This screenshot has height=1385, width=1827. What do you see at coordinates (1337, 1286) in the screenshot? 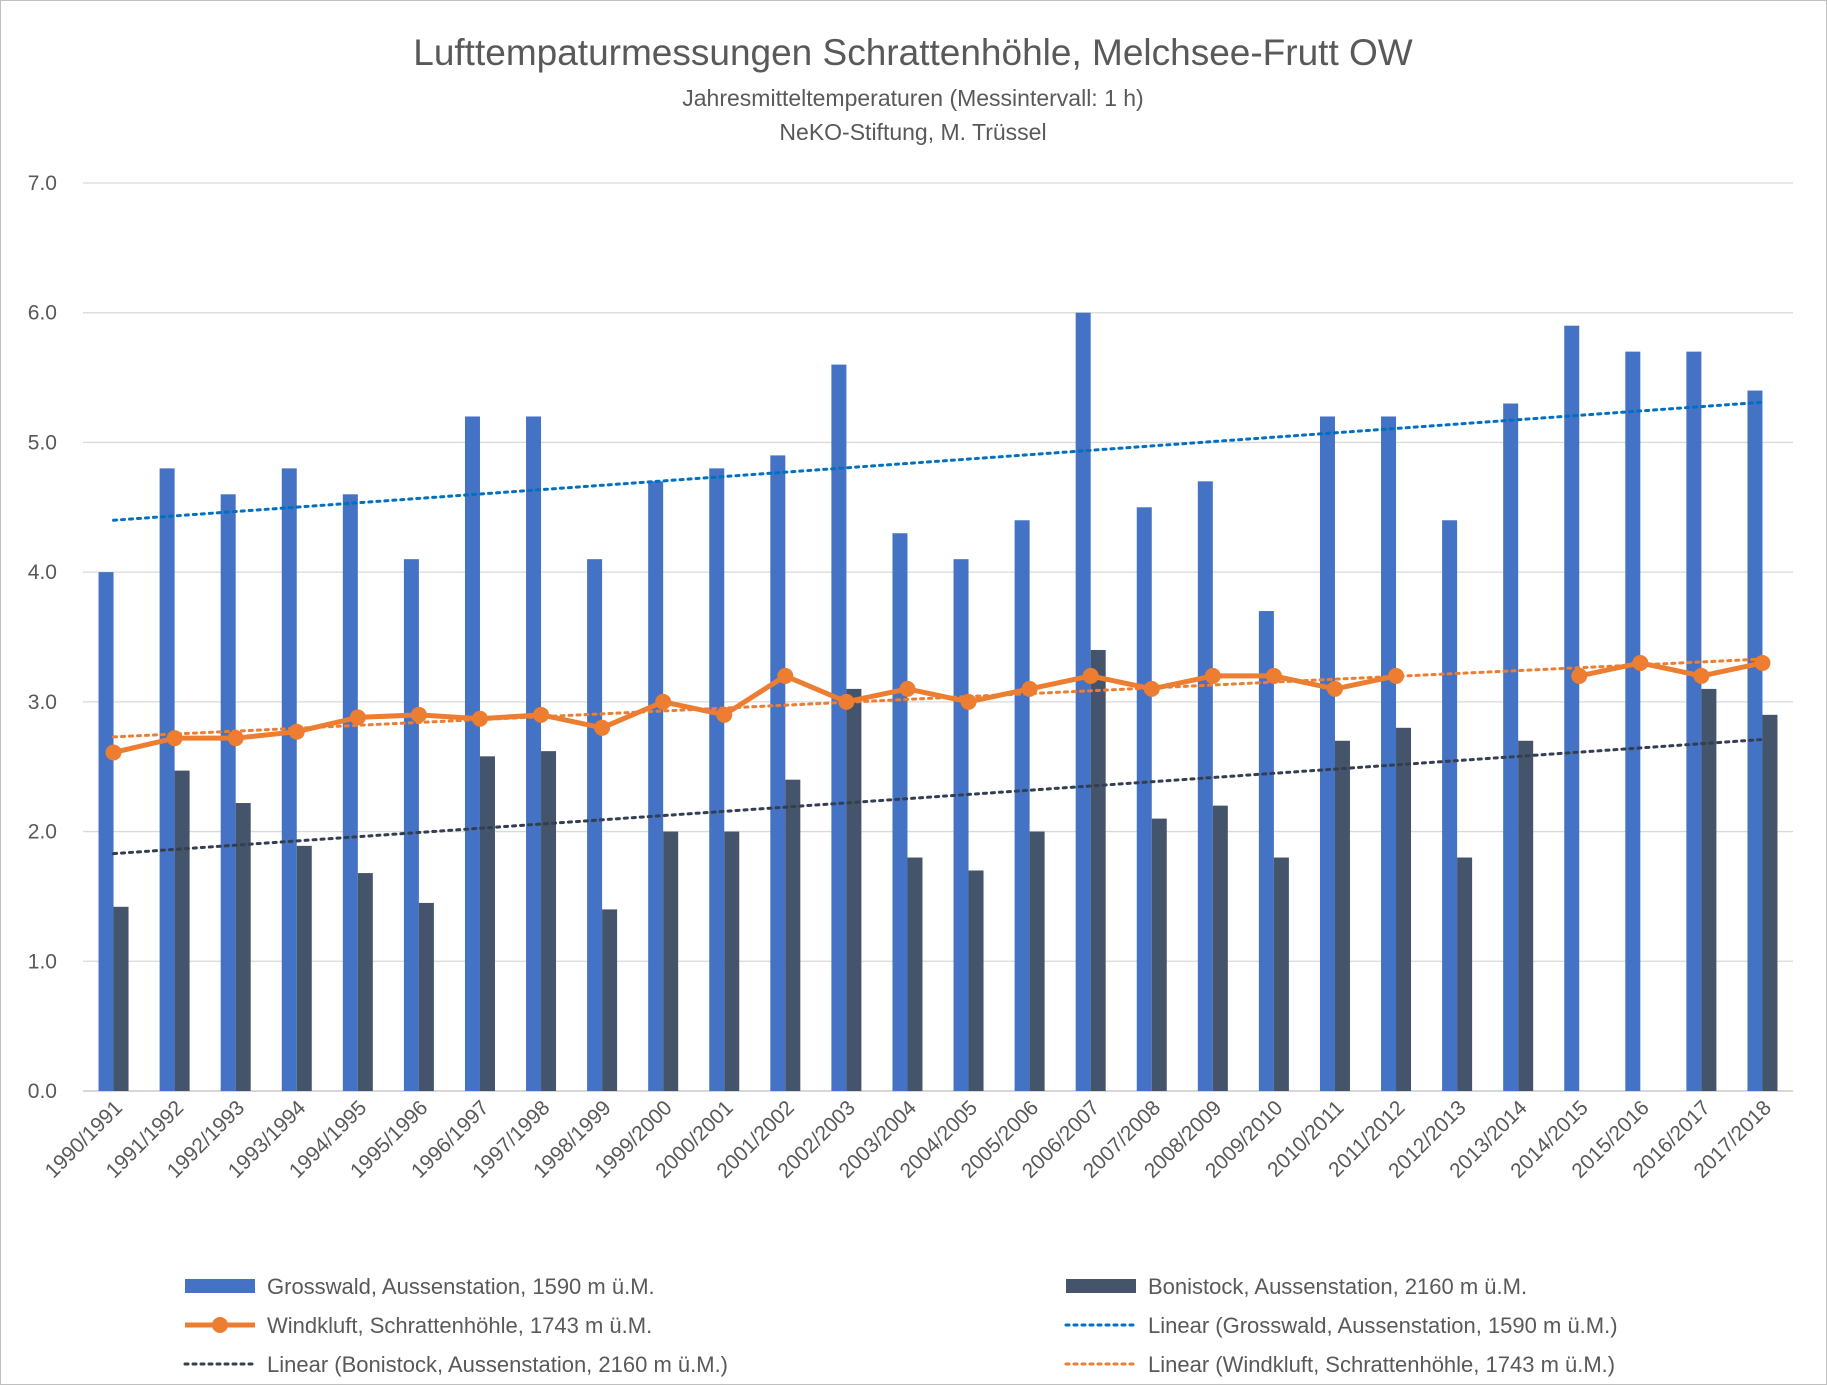
I see `legend-label: Bonistock, Aussenstation, 2160 m ü.M.` at bounding box center [1337, 1286].